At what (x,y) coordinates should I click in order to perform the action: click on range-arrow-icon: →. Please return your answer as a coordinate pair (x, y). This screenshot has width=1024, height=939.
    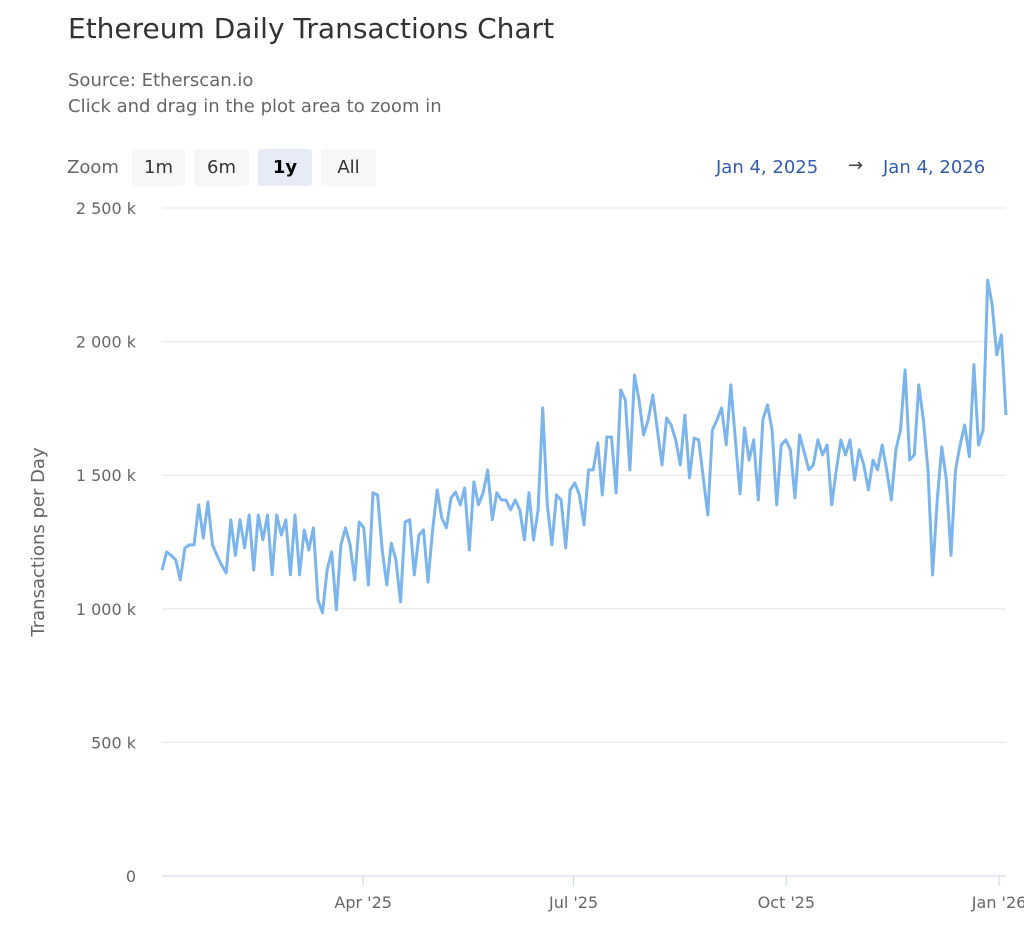
    Looking at the image, I should click on (856, 165).